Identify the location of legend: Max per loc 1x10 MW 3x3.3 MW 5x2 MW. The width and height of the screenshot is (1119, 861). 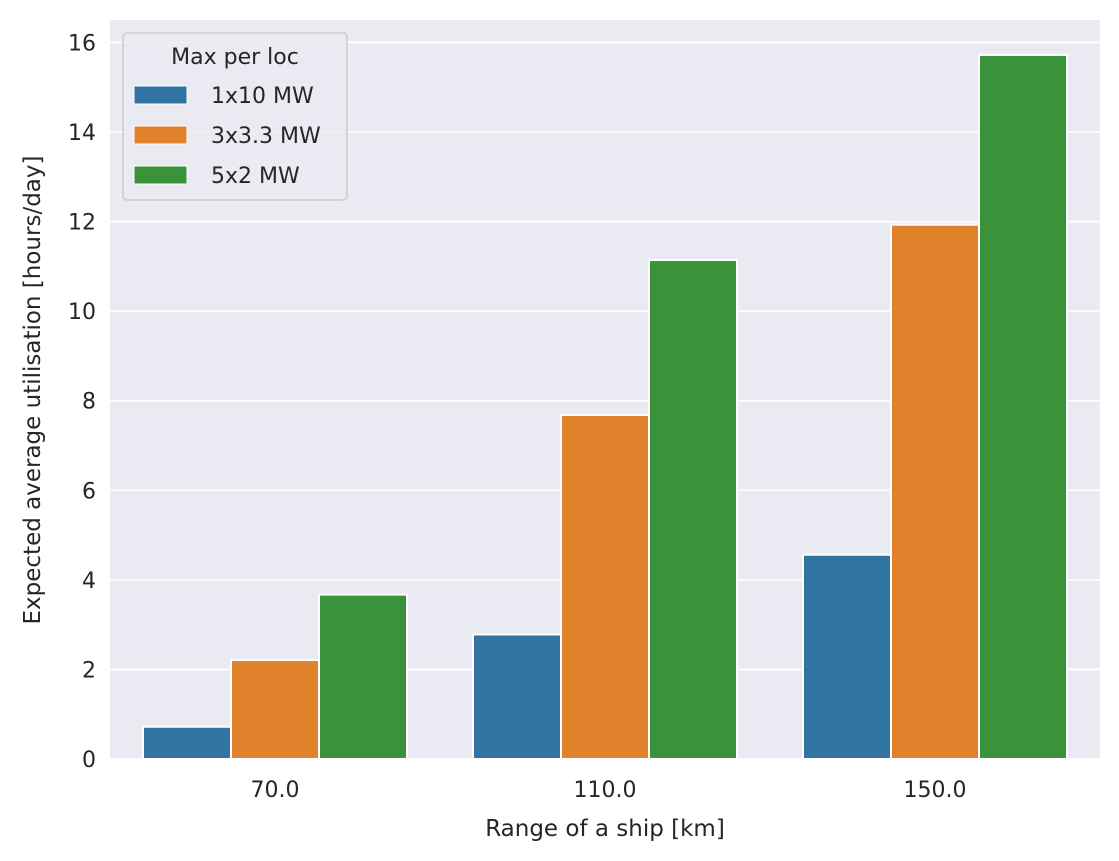
(235, 116).